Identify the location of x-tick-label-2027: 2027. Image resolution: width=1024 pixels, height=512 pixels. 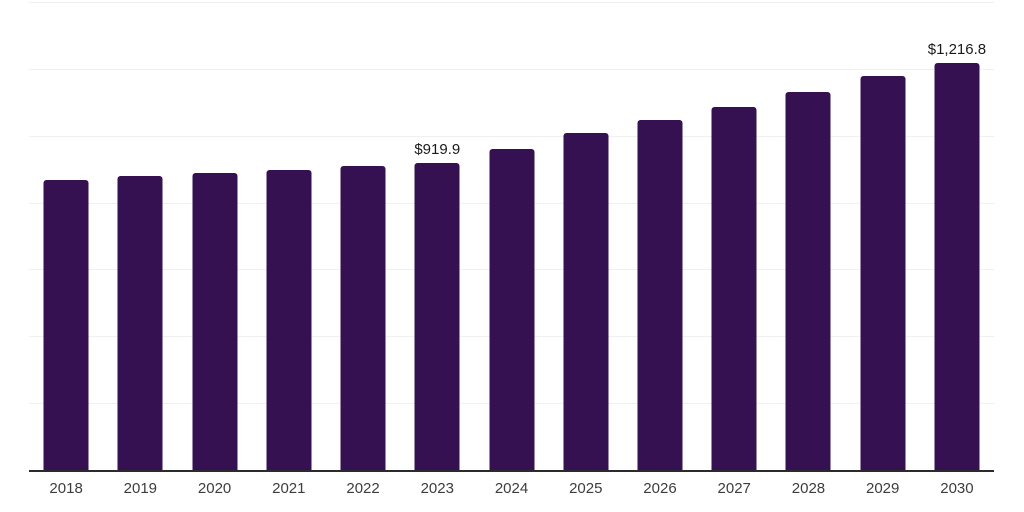
(734, 488).